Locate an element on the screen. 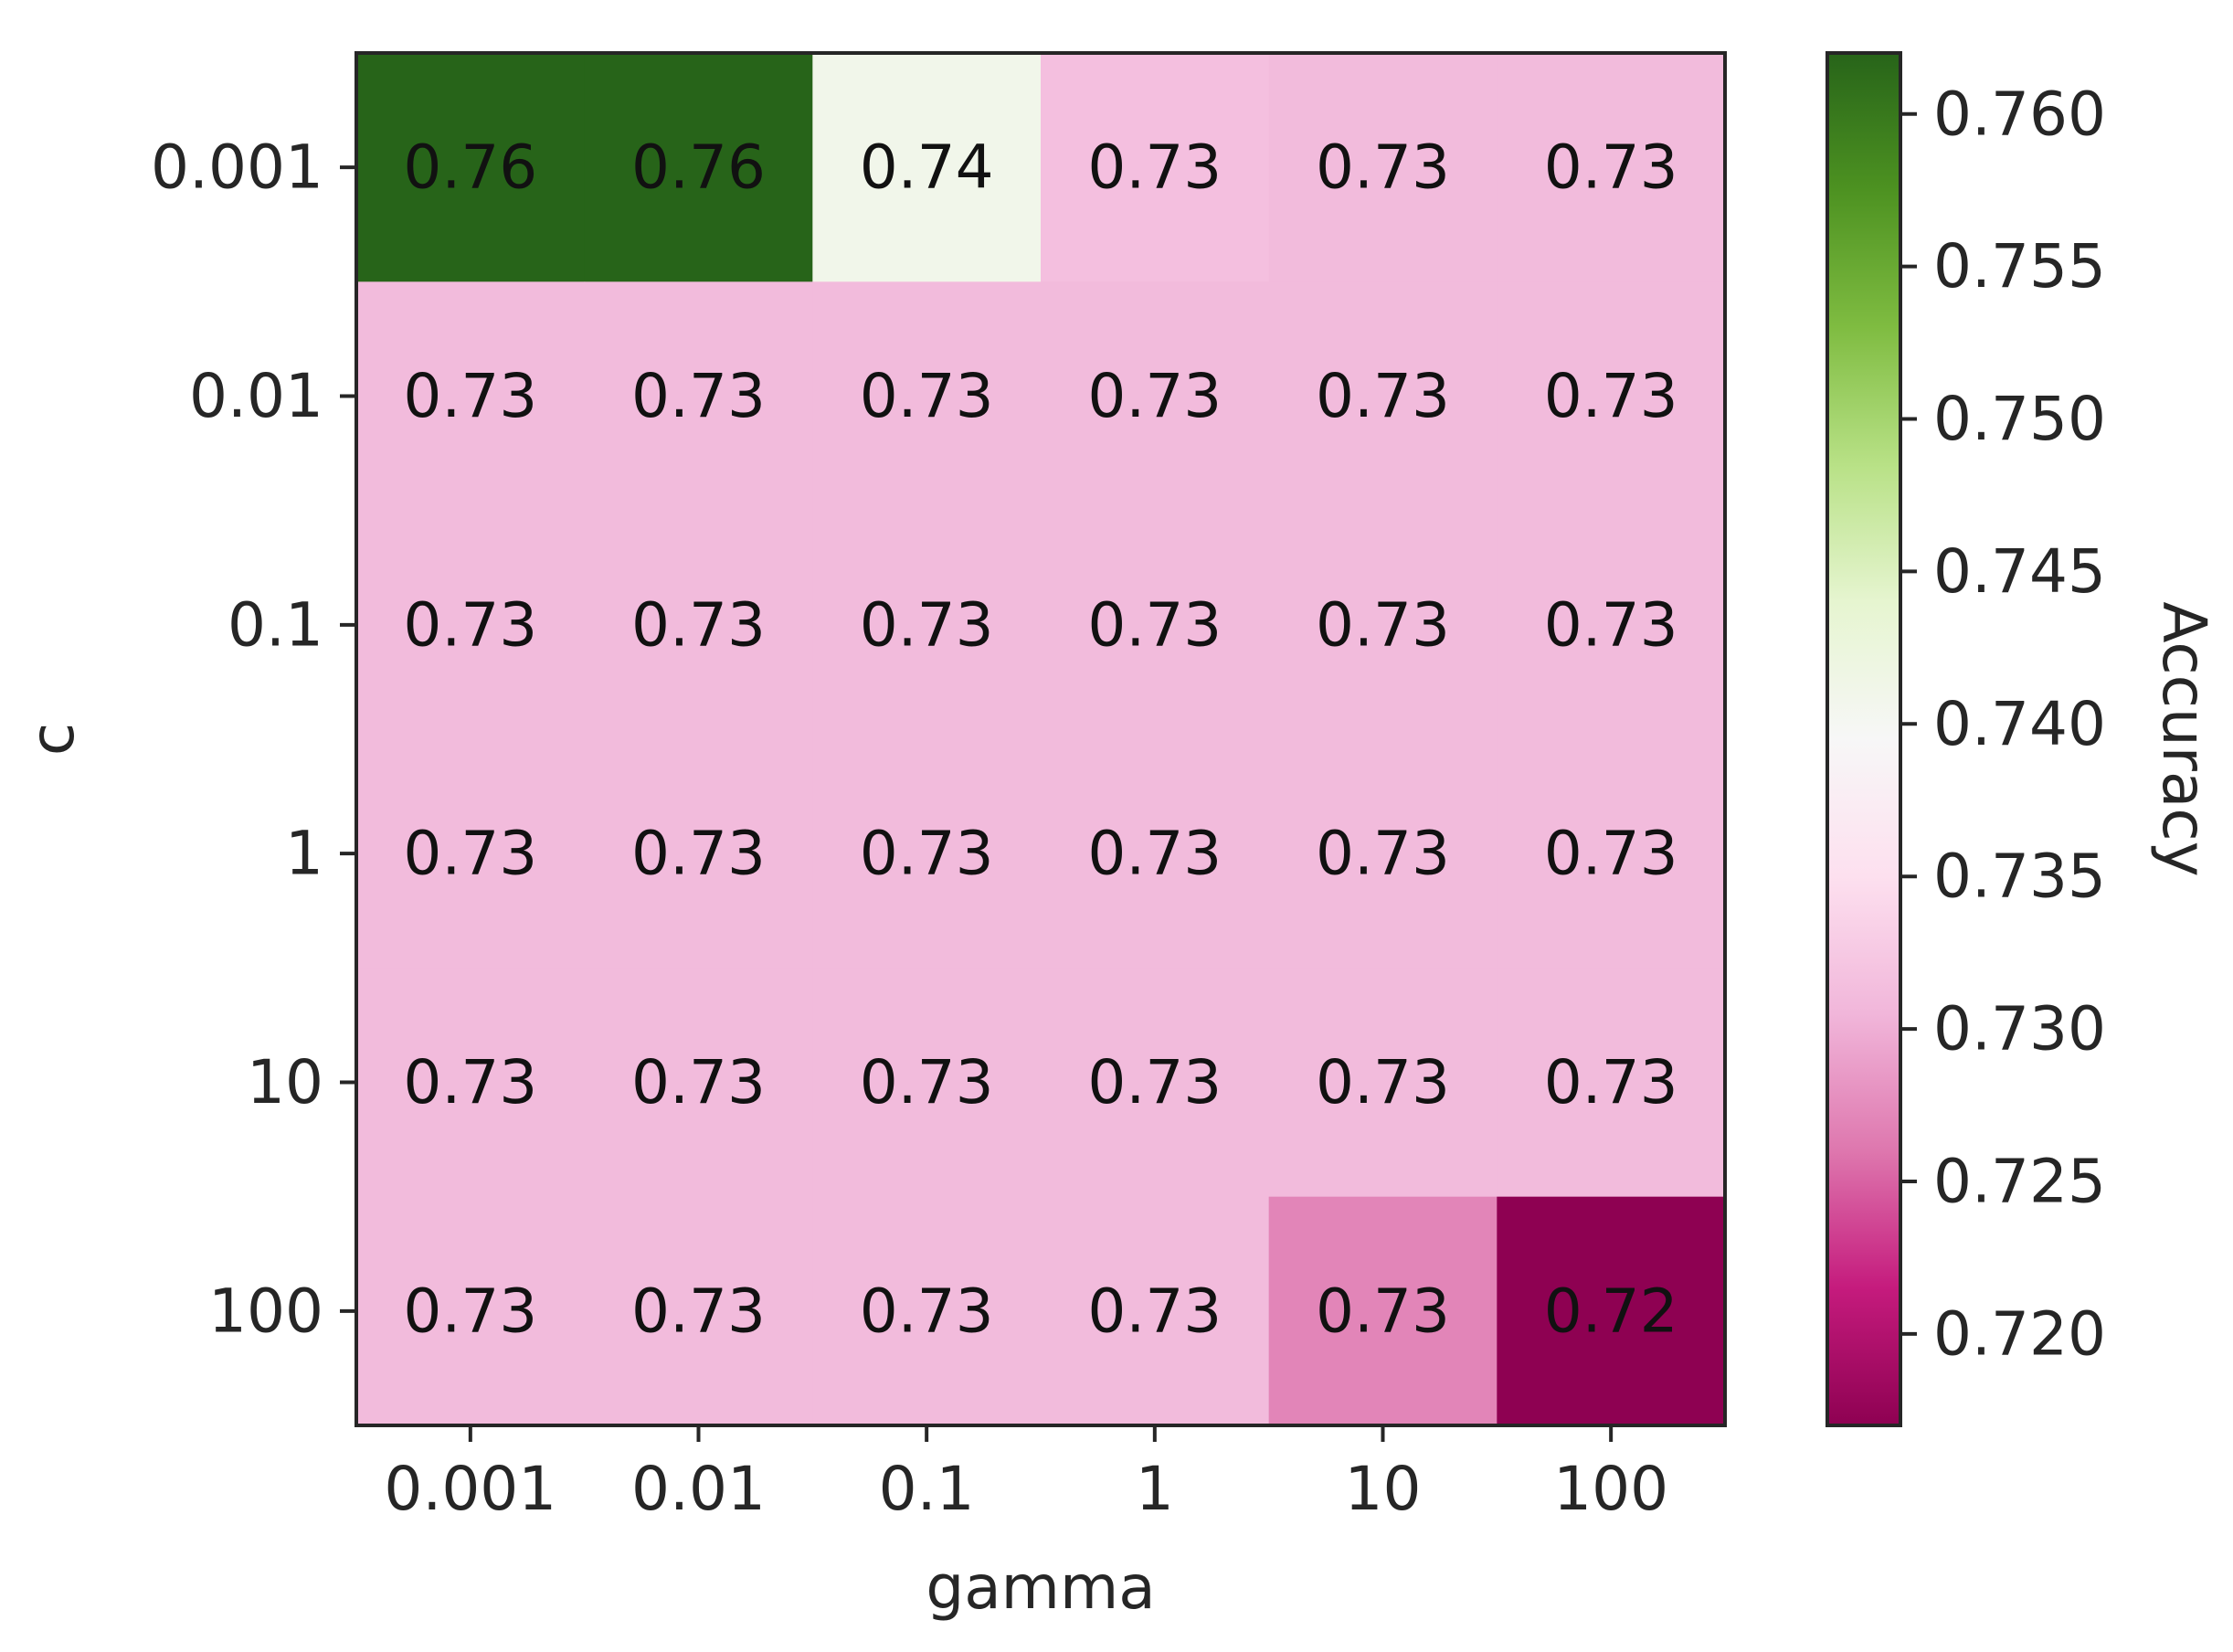 This screenshot has height=1652, width=2233. x-tick-label: 0.01 is located at coordinates (699, 1489).